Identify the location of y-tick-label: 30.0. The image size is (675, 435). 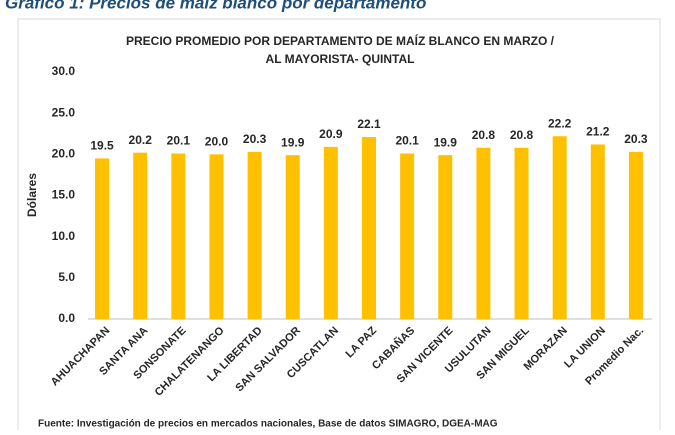
(64, 71).